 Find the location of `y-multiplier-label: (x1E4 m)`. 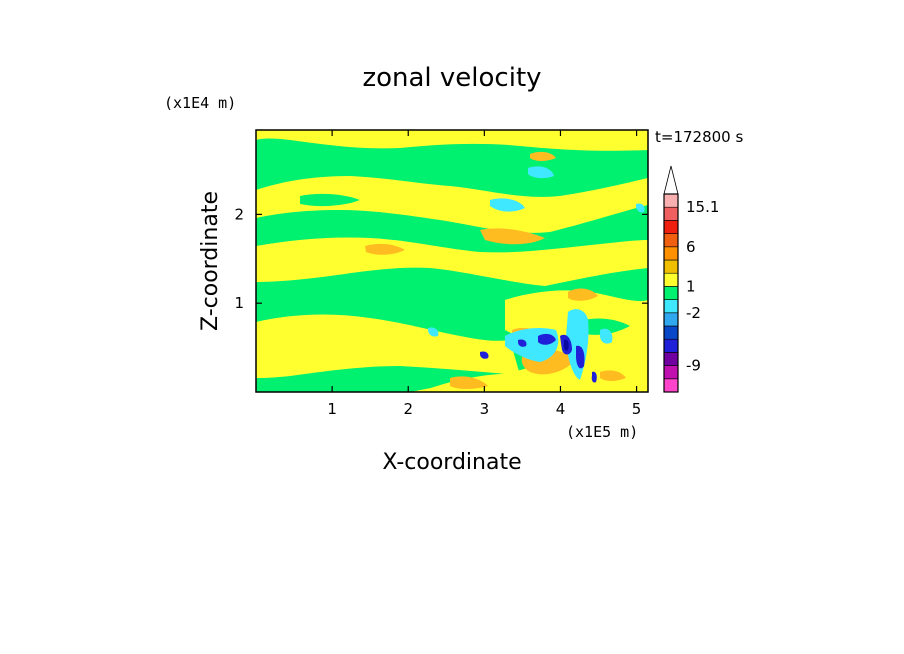

y-multiplier-label: (x1E4 m) is located at coordinates (200, 103).